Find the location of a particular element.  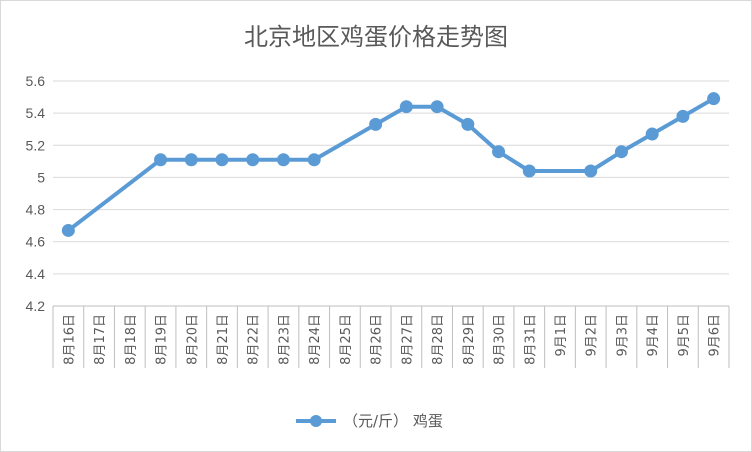

y-tick-label: 5.4 is located at coordinates (36, 113).